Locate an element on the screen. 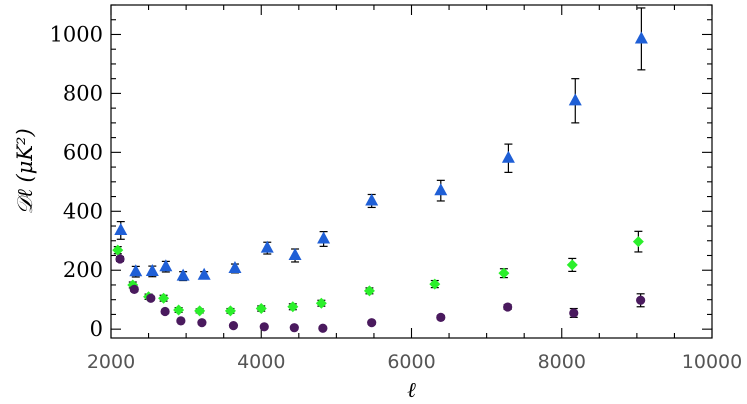 This screenshot has width=747, height=404. y-tick-label: 200 is located at coordinates (83, 270).